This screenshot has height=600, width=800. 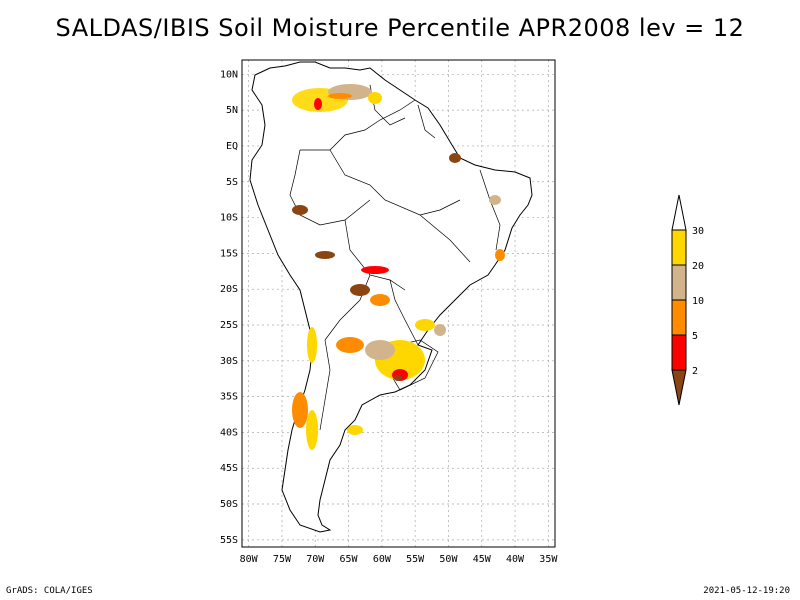 What do you see at coordinates (49, 591) in the screenshot?
I see `footer-credit: GrADS: COLA/IGES` at bounding box center [49, 591].